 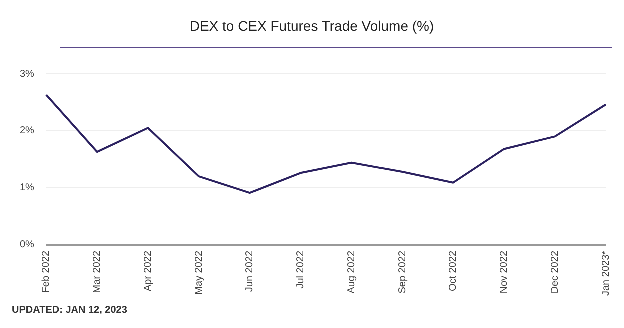 What do you see at coordinates (70, 310) in the screenshot?
I see `text: UPDATED: JAN 12, 2023` at bounding box center [70, 310].